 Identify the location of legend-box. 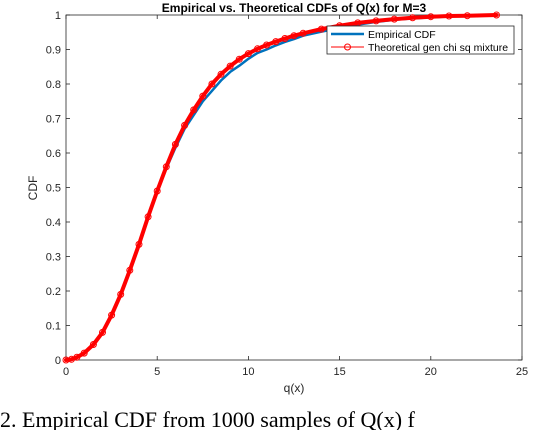
(420, 40).